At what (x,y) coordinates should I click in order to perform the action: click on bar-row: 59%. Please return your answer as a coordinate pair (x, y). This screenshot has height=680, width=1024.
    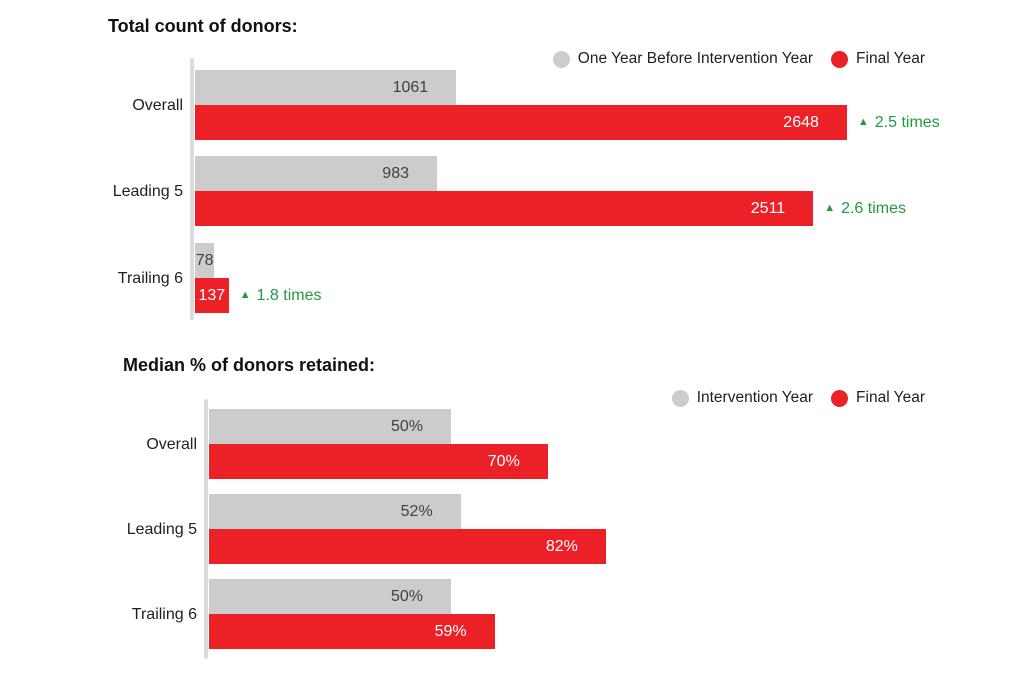
    Looking at the image, I should click on (352, 631).